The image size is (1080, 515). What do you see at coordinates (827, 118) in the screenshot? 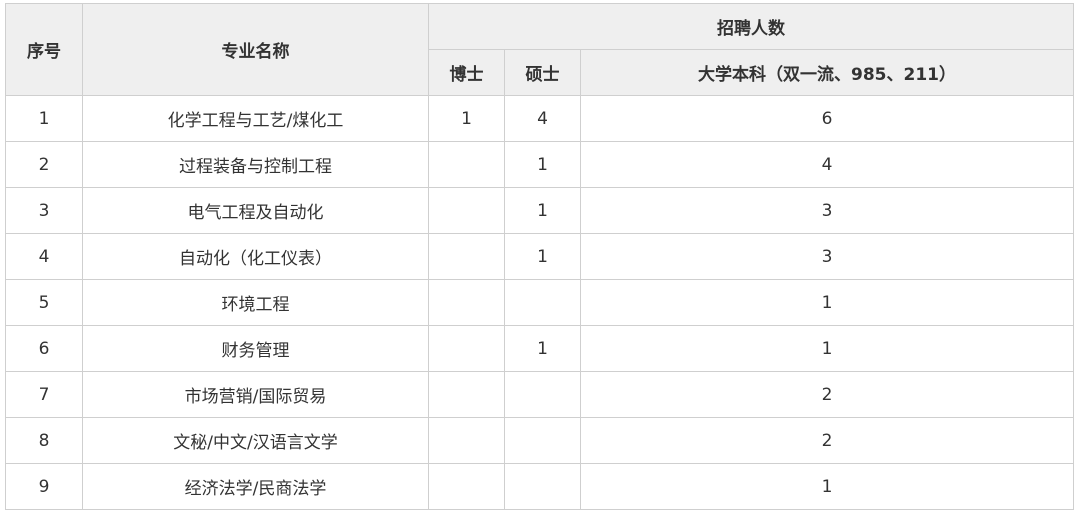
I see `cell-bachelor: 6` at bounding box center [827, 118].